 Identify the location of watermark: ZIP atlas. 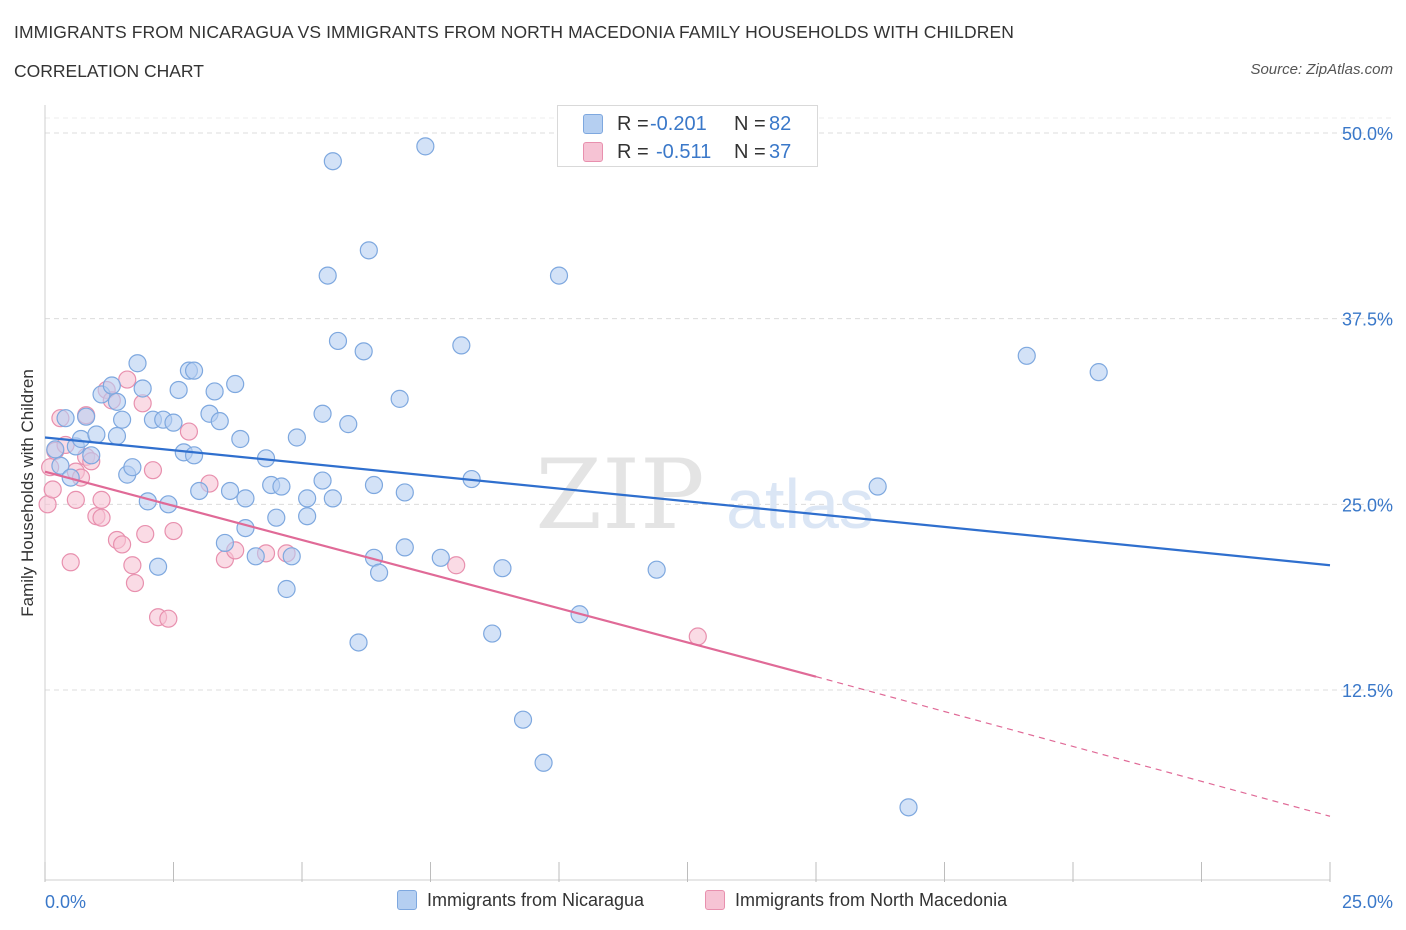
(704, 495).